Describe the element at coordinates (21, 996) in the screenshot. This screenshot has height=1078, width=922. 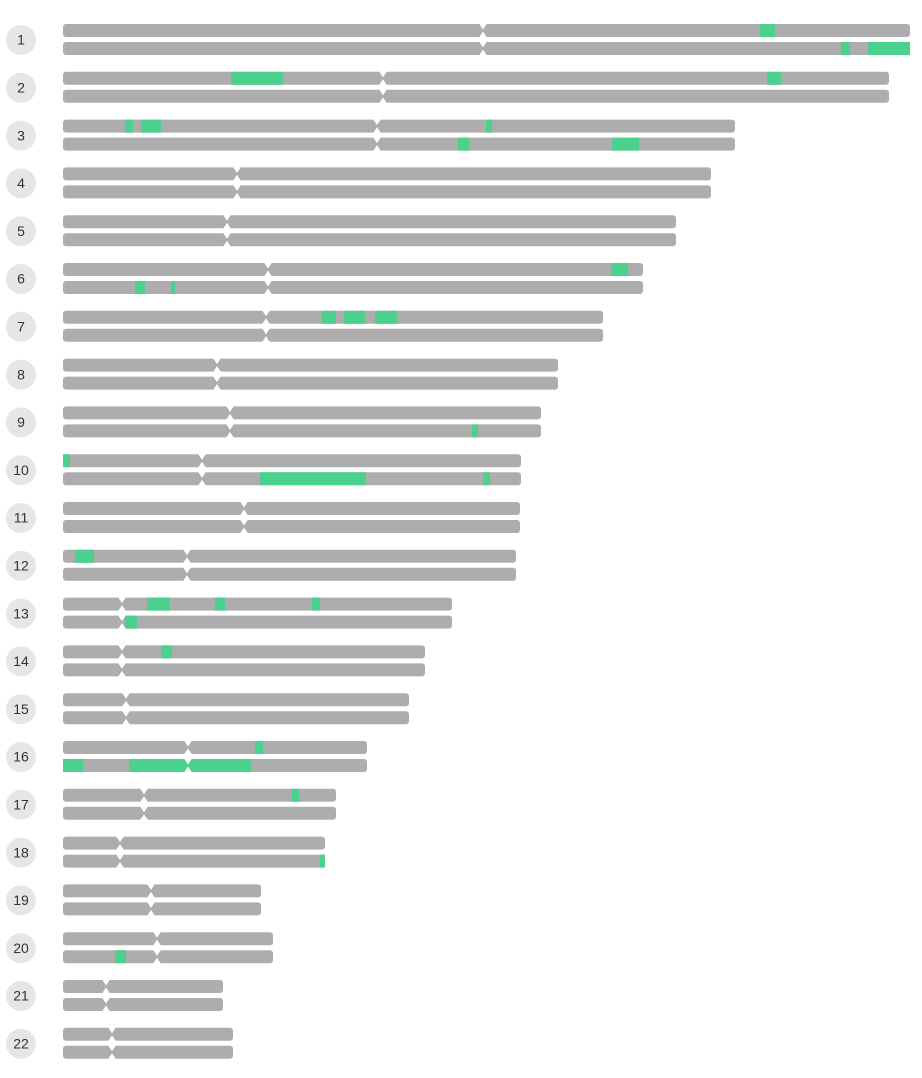
I see `chromosome-label: 21` at that location.